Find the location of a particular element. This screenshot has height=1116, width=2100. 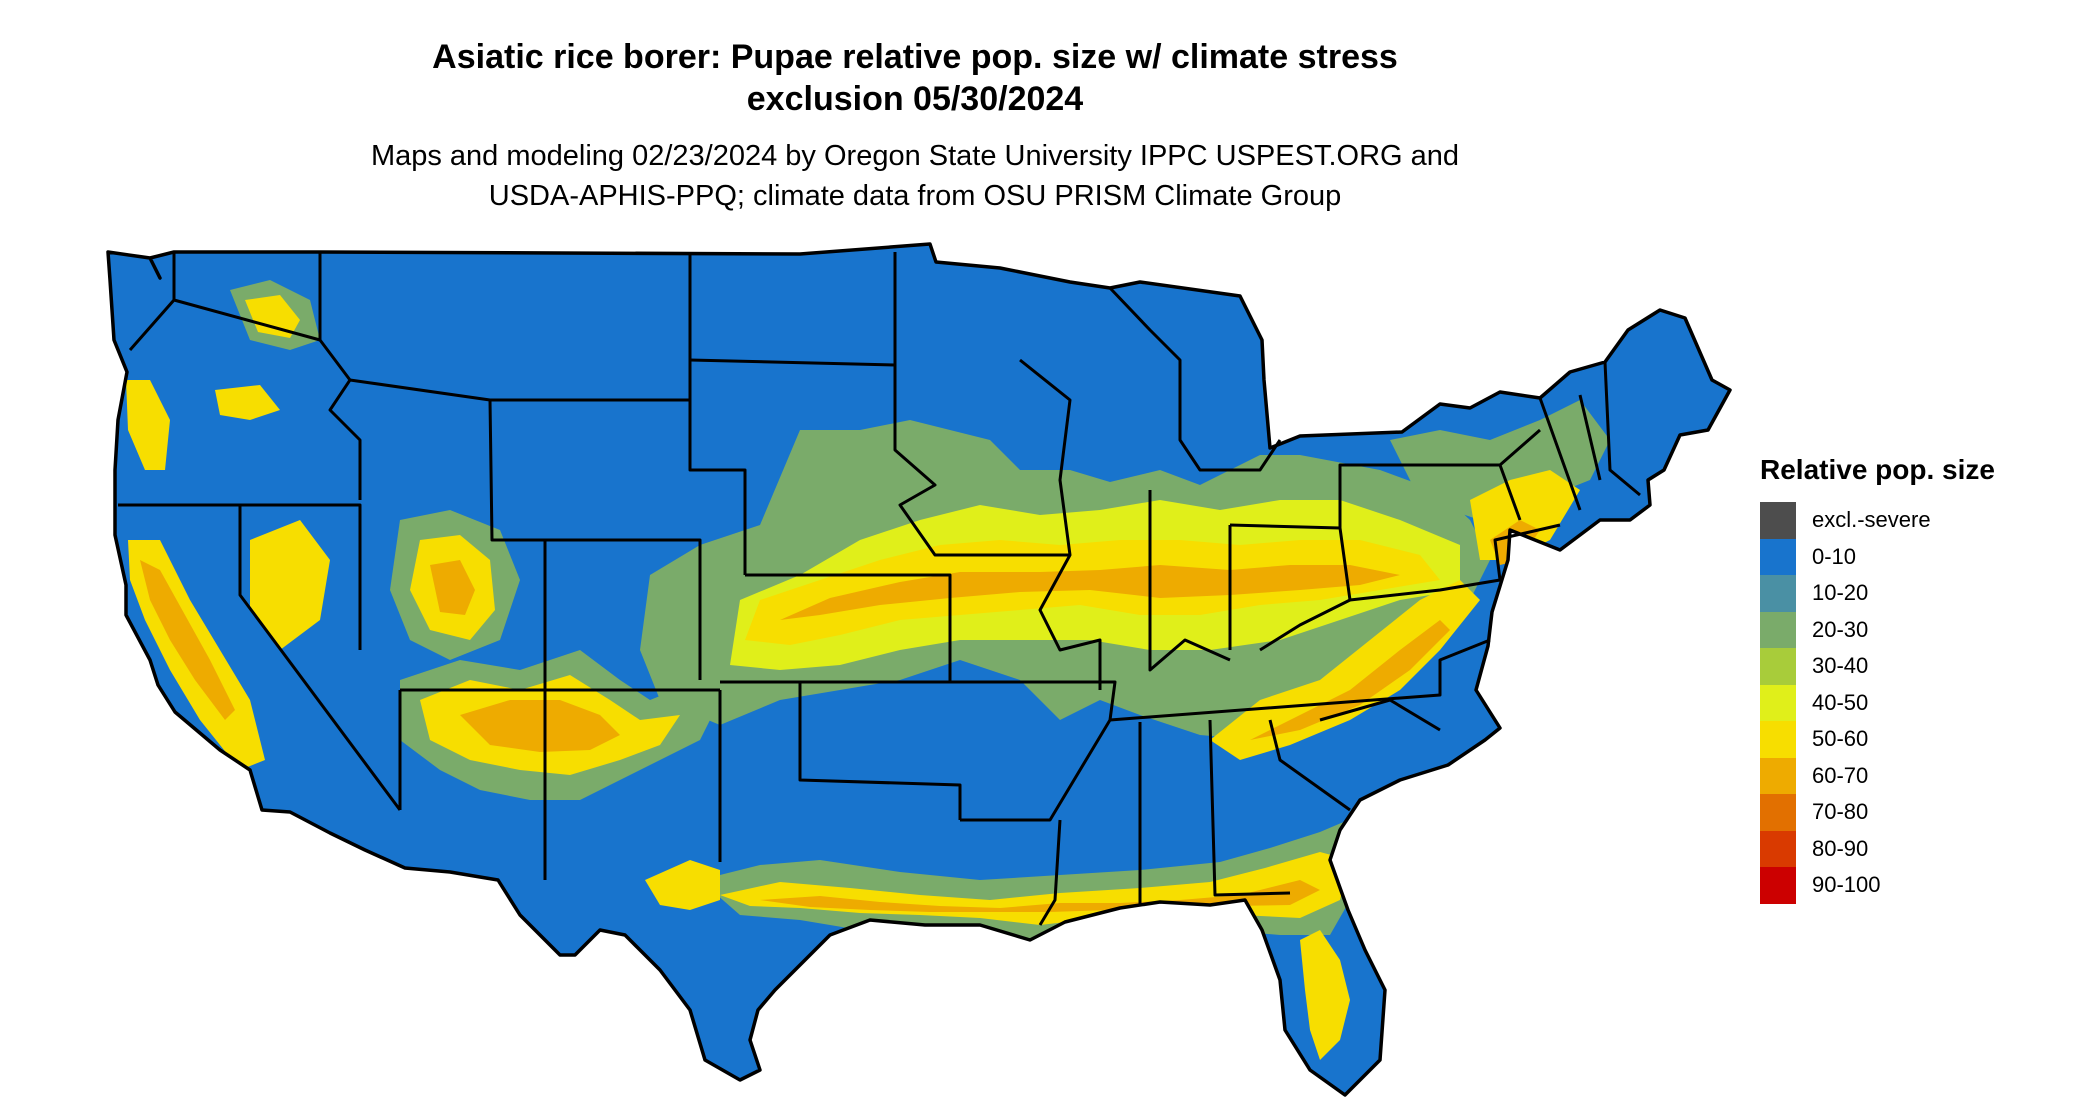

legend-label: 30-40 is located at coordinates (1840, 666).